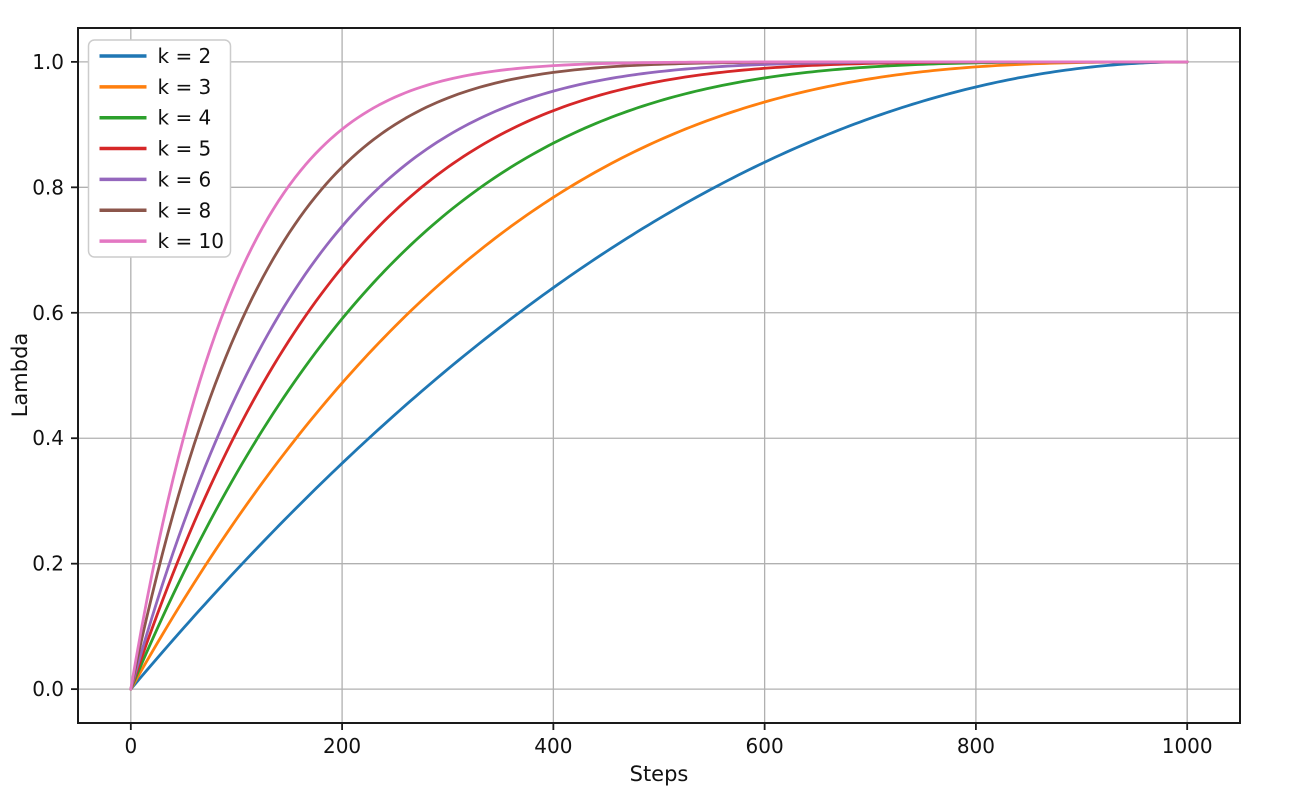 Image resolution: width=1300 pixels, height=793 pixels. What do you see at coordinates (185, 149) in the screenshot?
I see `legend-label: k = 5` at bounding box center [185, 149].